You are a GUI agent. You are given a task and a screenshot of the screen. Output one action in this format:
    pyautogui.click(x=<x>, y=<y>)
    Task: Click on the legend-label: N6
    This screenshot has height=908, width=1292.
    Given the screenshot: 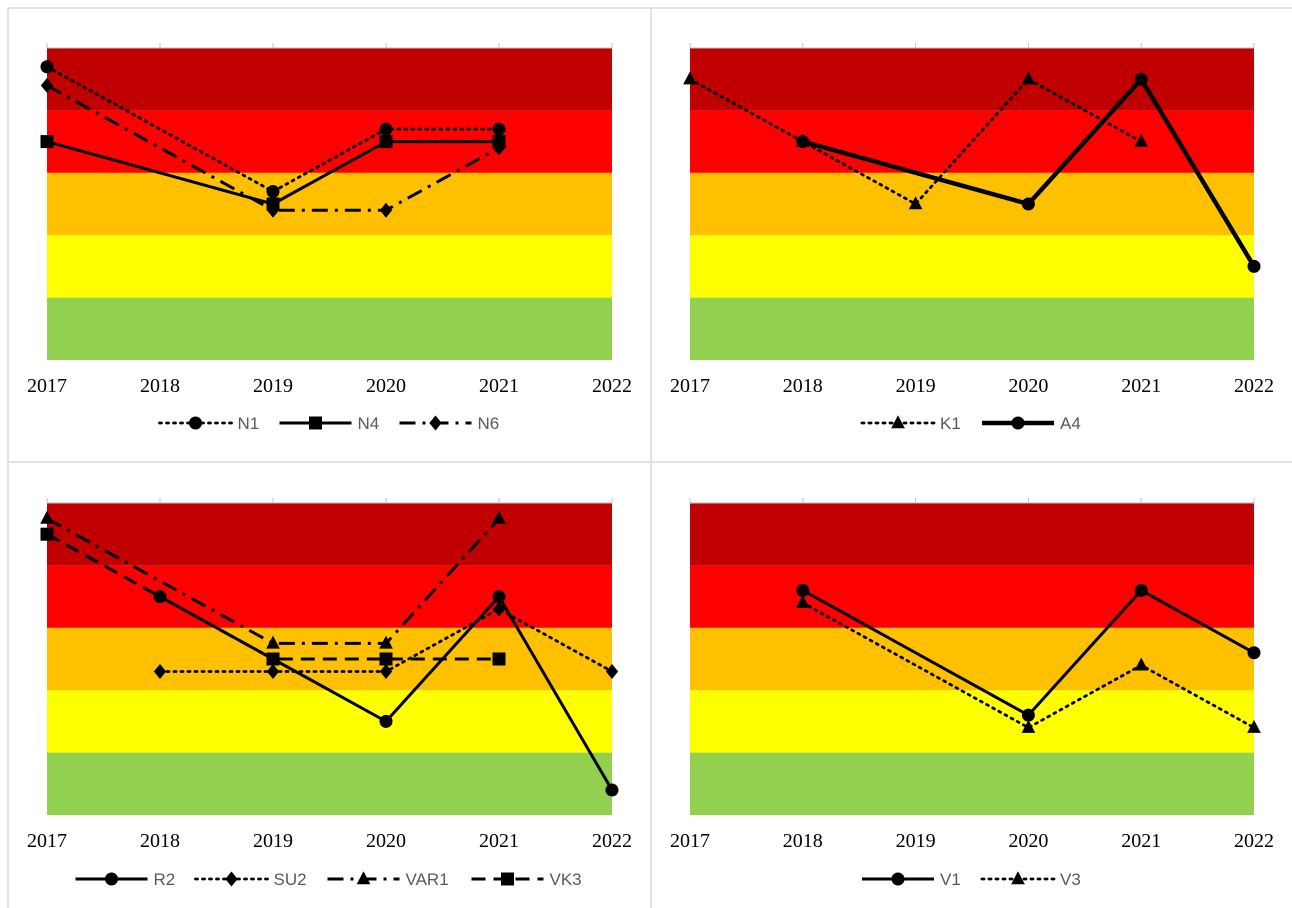 What is the action you would take?
    pyautogui.click(x=489, y=423)
    